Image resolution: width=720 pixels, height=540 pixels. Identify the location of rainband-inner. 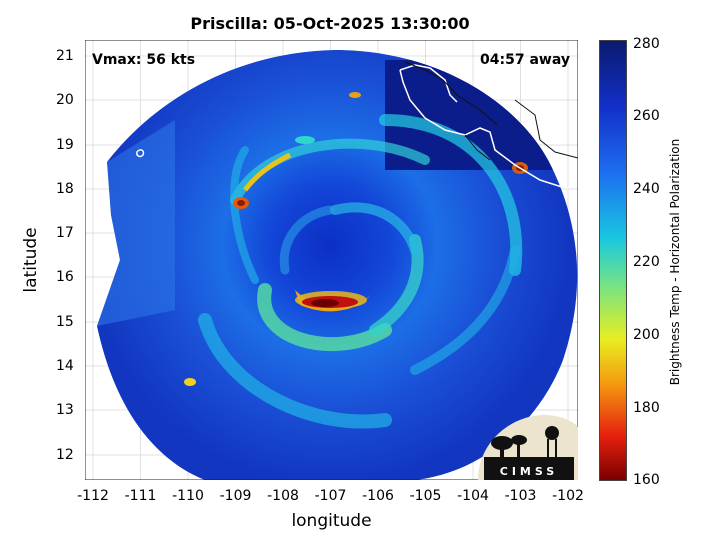
(340, 276).